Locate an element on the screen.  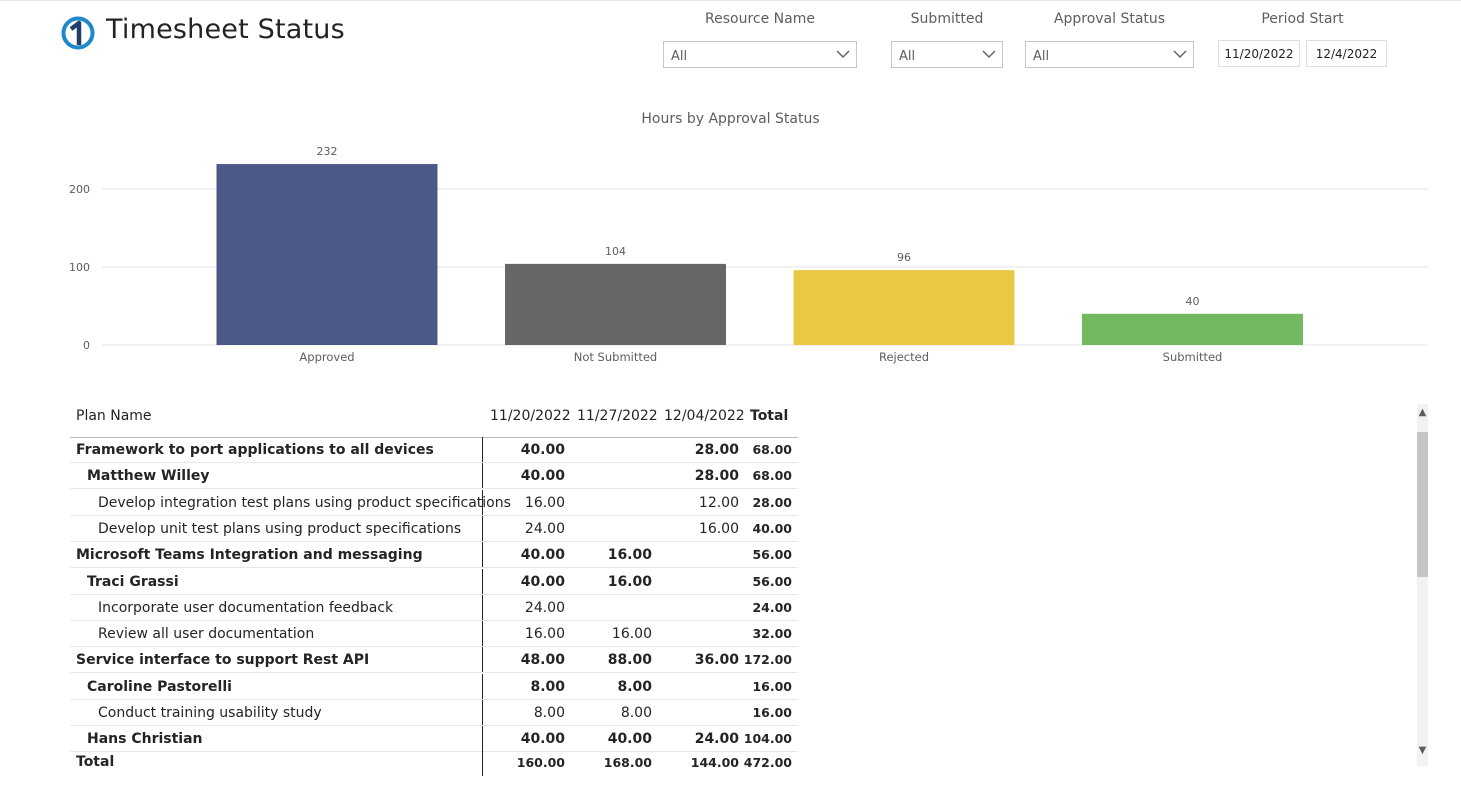
cell-date-2: 40.00 is located at coordinates (629, 739).